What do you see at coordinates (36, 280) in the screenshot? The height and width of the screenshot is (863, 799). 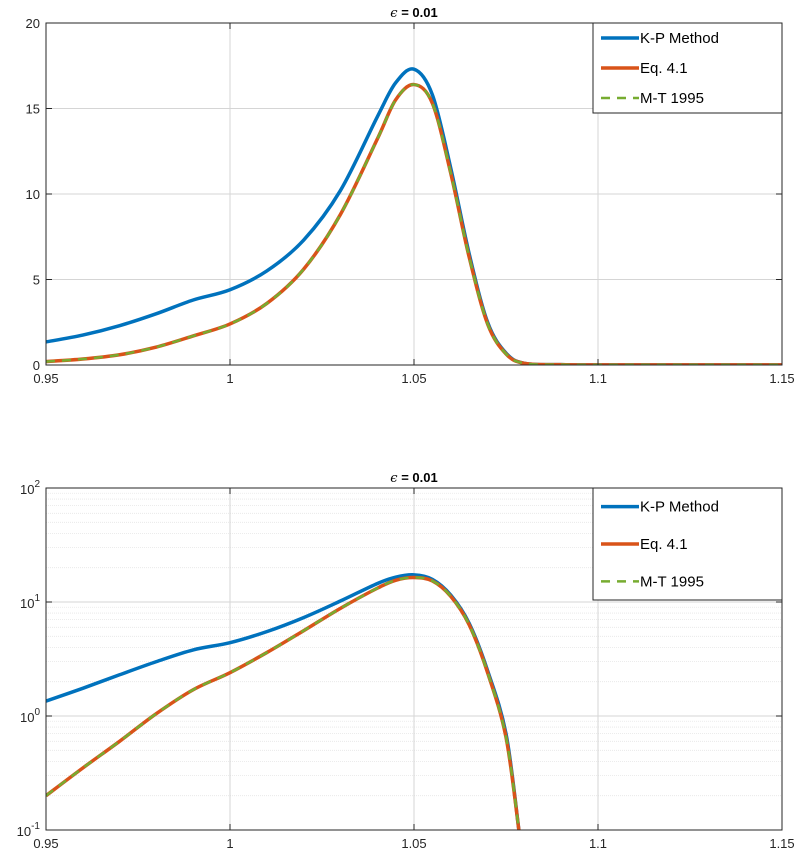 I see `y-tick-label: 5` at bounding box center [36, 280].